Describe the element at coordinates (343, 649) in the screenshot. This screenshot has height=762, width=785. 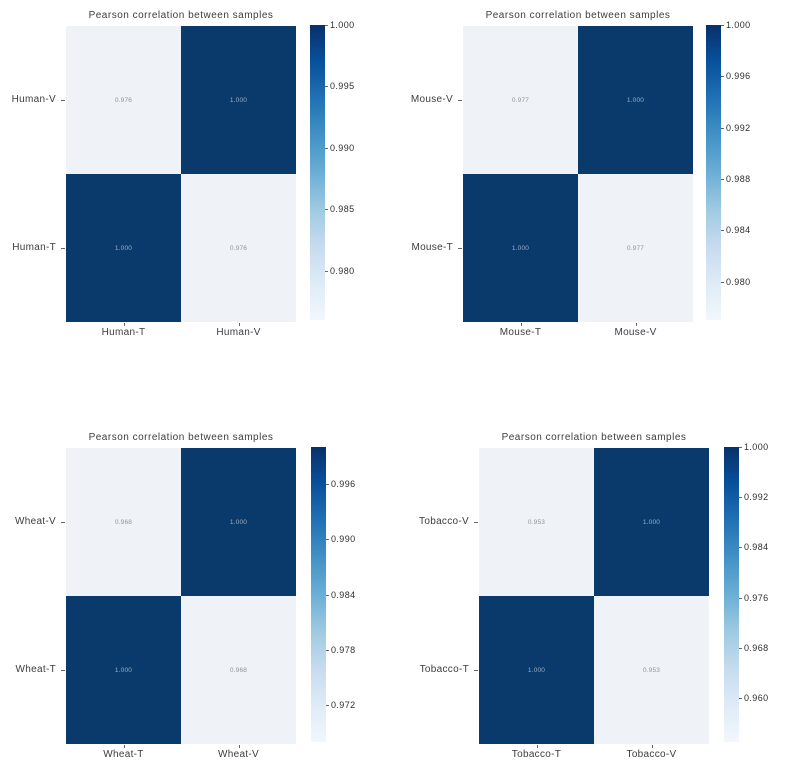
I see `colorbar-tick-label: 0.978` at that location.